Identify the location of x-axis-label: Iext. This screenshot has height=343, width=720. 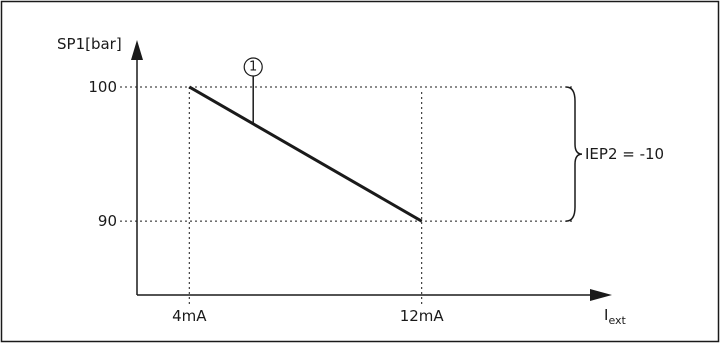
(615, 316).